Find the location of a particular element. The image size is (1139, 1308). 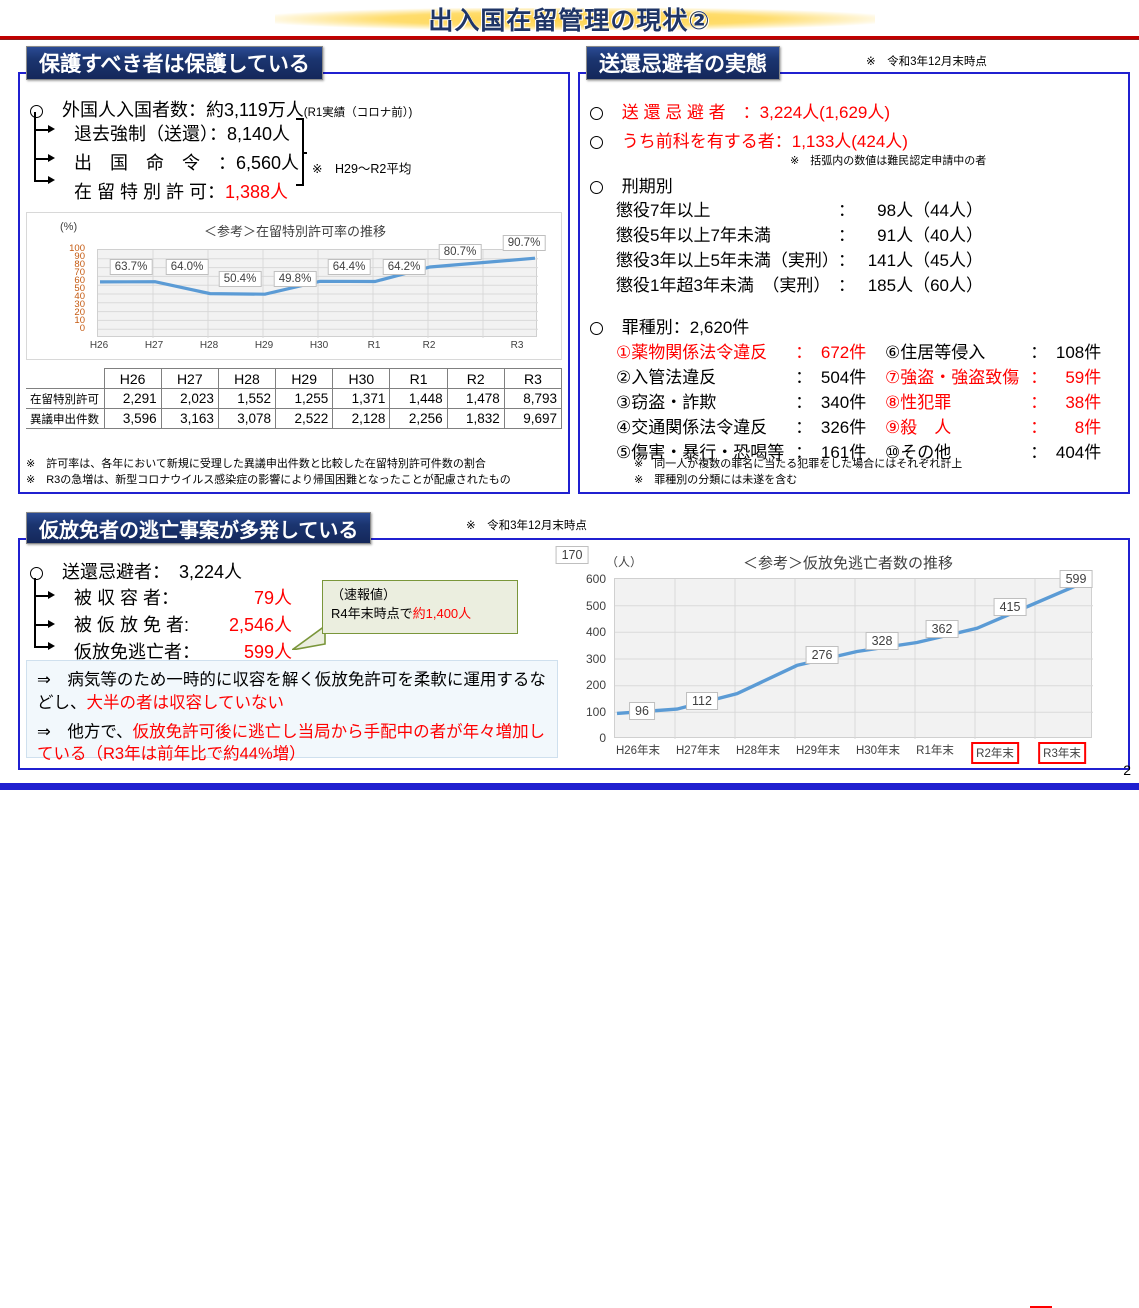

crime-right-2-sep: ： is located at coordinates (1039, 402).